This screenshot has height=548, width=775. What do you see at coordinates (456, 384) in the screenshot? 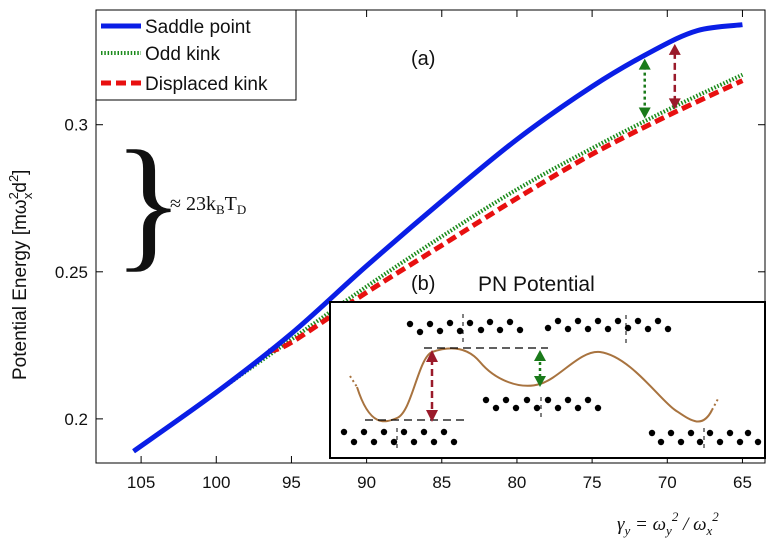
I see `inset-guides` at bounding box center [456, 384].